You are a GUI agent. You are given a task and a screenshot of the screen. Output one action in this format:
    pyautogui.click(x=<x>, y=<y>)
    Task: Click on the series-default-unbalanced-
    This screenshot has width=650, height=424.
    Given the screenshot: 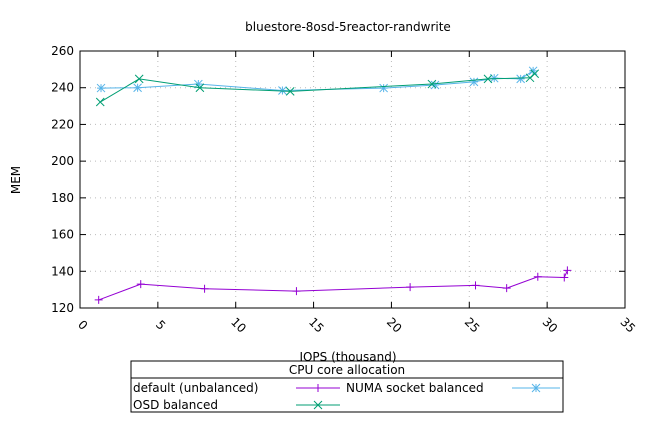 What is the action you would take?
    pyautogui.click(x=333, y=285)
    